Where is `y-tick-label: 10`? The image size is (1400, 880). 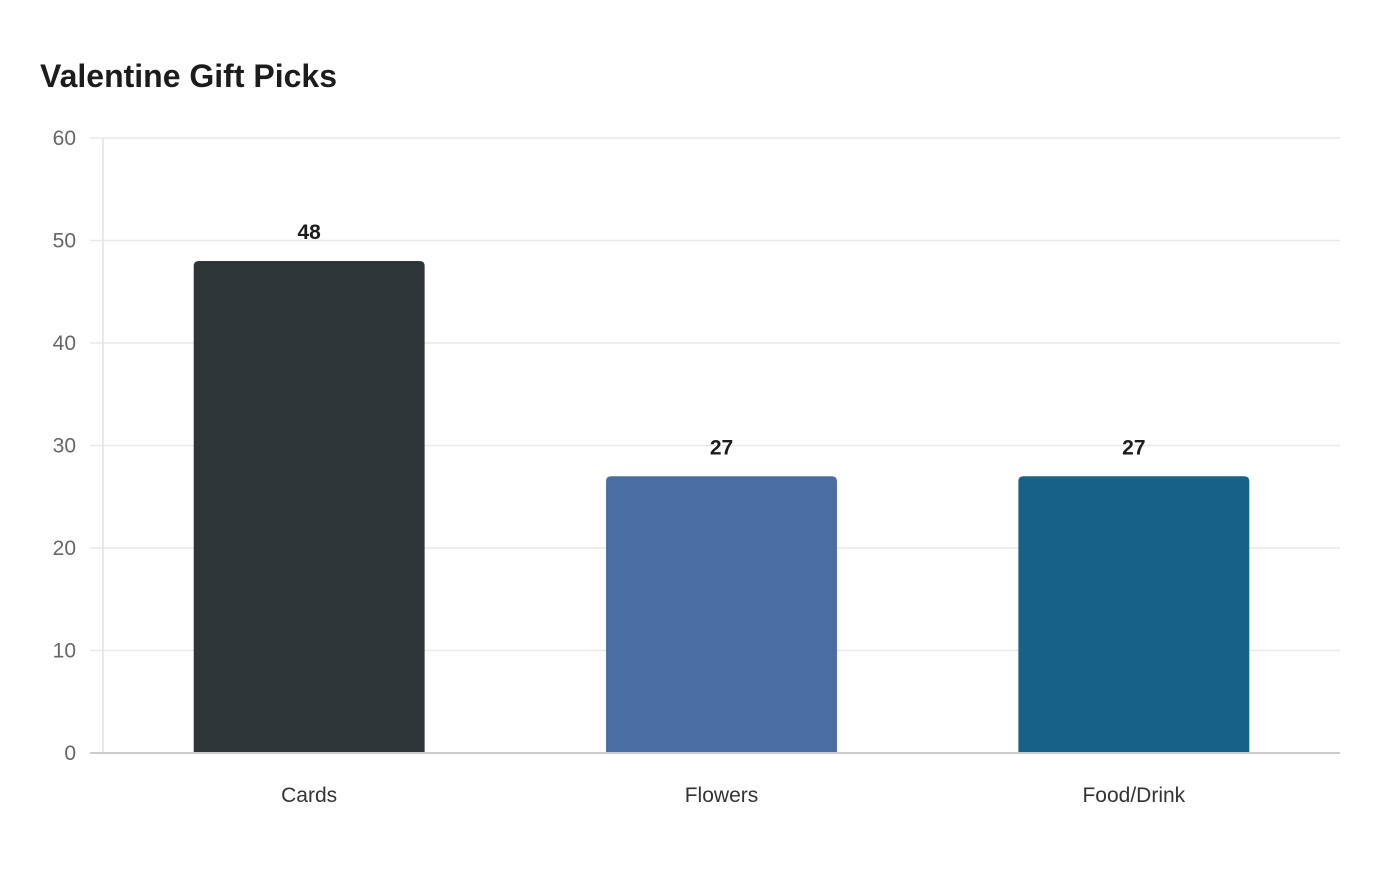 y-tick-label: 10 is located at coordinates (64, 651).